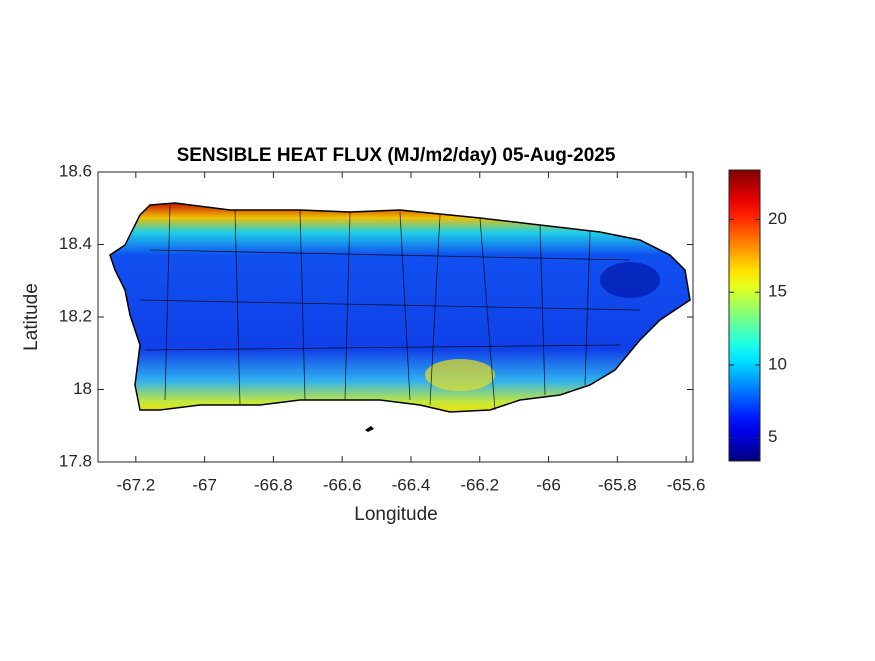 This screenshot has width=875, height=661. I want to click on x-tick-label: -66.4, so click(411, 484).